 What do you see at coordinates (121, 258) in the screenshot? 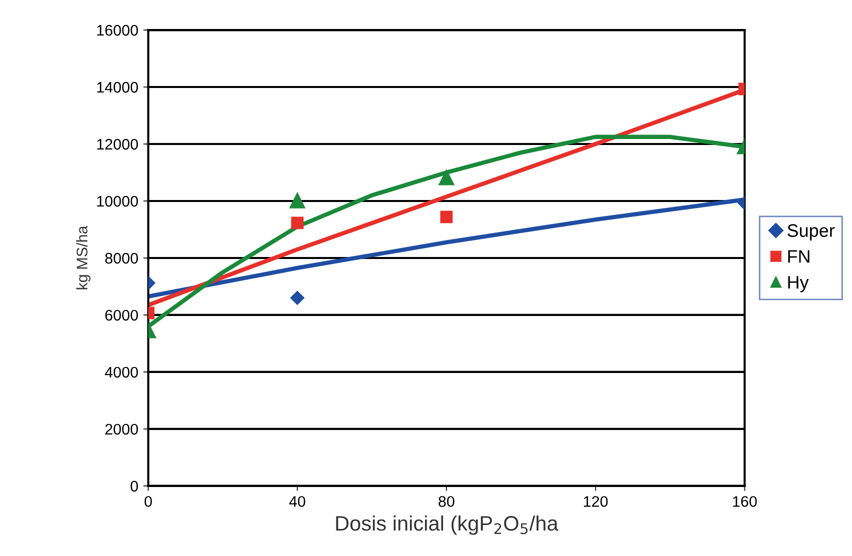
I see `y-tick-label: 8000` at bounding box center [121, 258].